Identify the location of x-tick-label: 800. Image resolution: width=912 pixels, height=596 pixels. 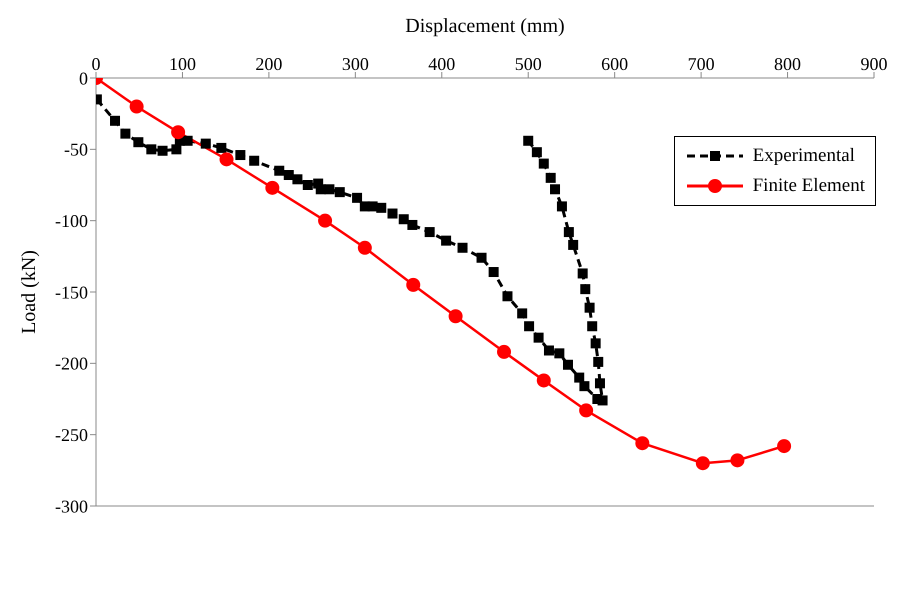
(788, 64).